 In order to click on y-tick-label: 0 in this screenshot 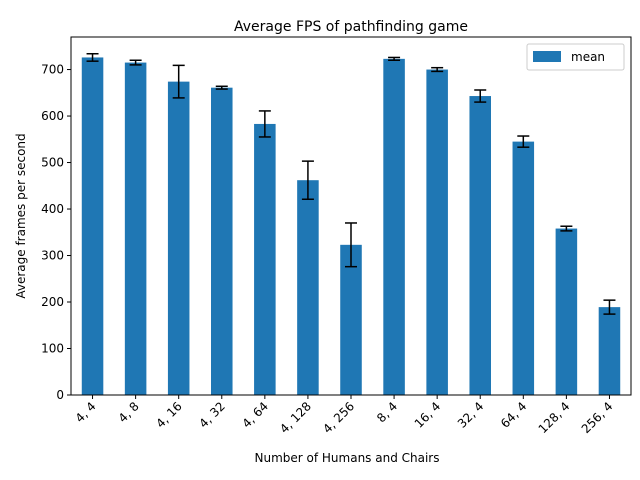, I will do `click(60, 395)`.